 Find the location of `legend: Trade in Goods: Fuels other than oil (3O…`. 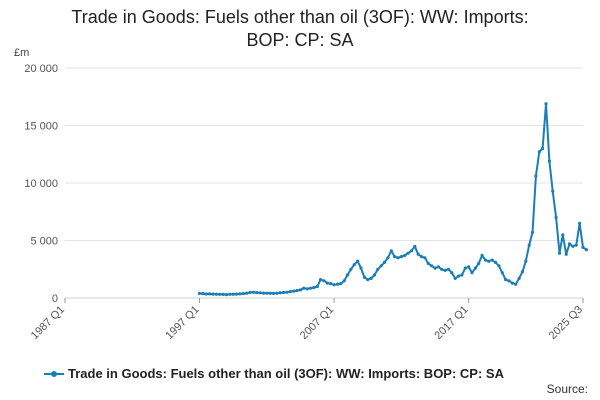

legend: Trade in Goods: Fuels other than oil (3O… is located at coordinates (274, 373).